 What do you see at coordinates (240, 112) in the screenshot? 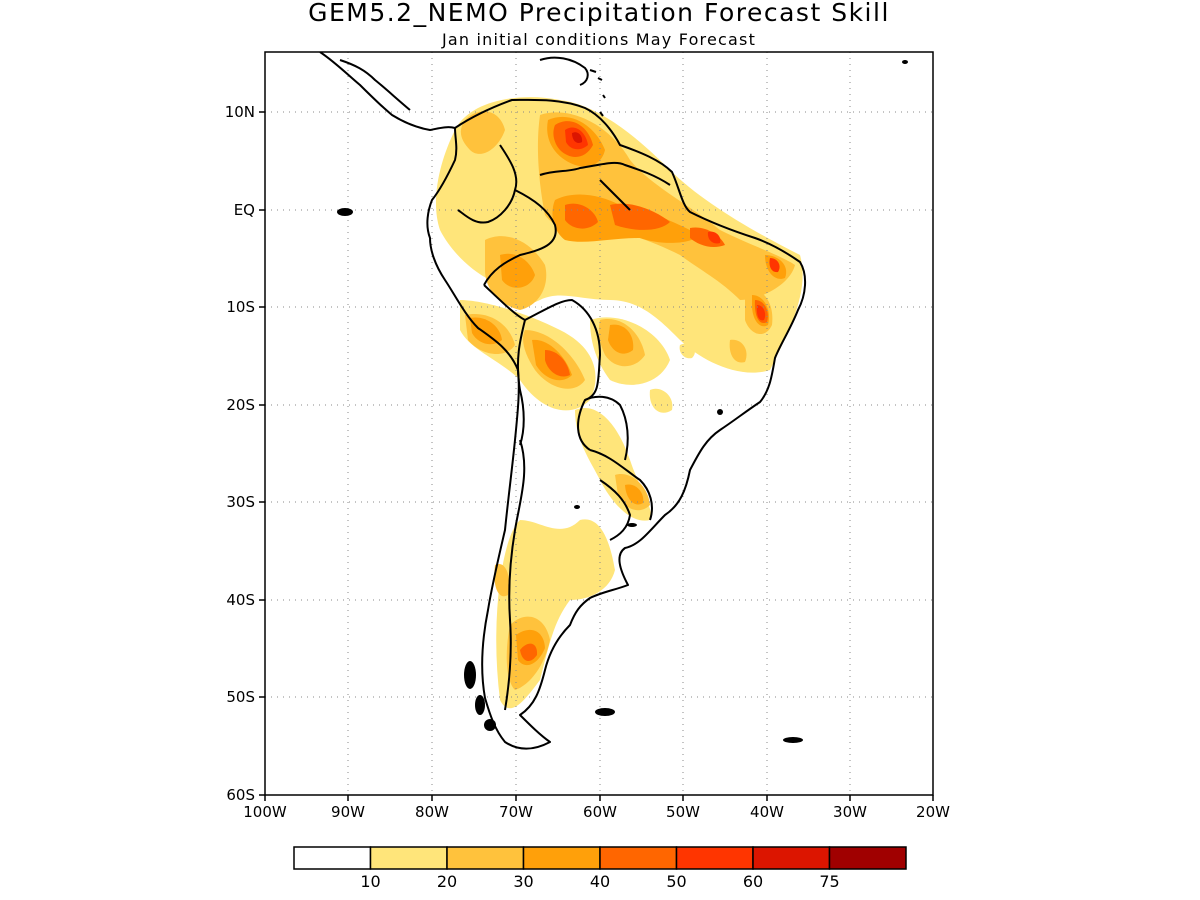
I see `lat-tick-label: 10N` at bounding box center [240, 112].